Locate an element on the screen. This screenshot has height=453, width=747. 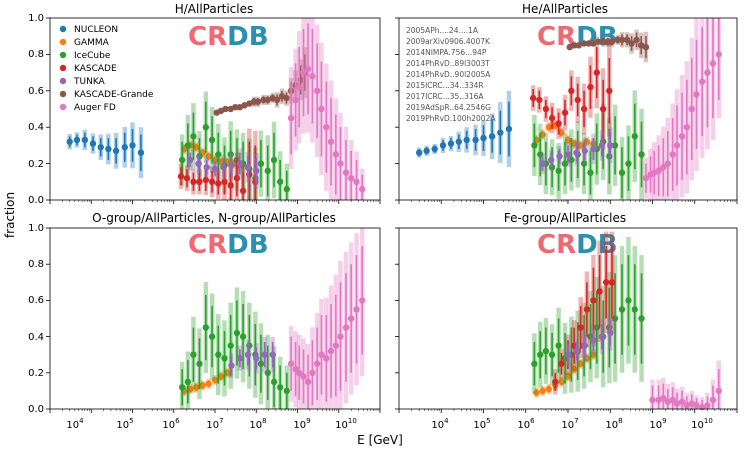
y-axis-label: fraction is located at coordinates (10, 215).